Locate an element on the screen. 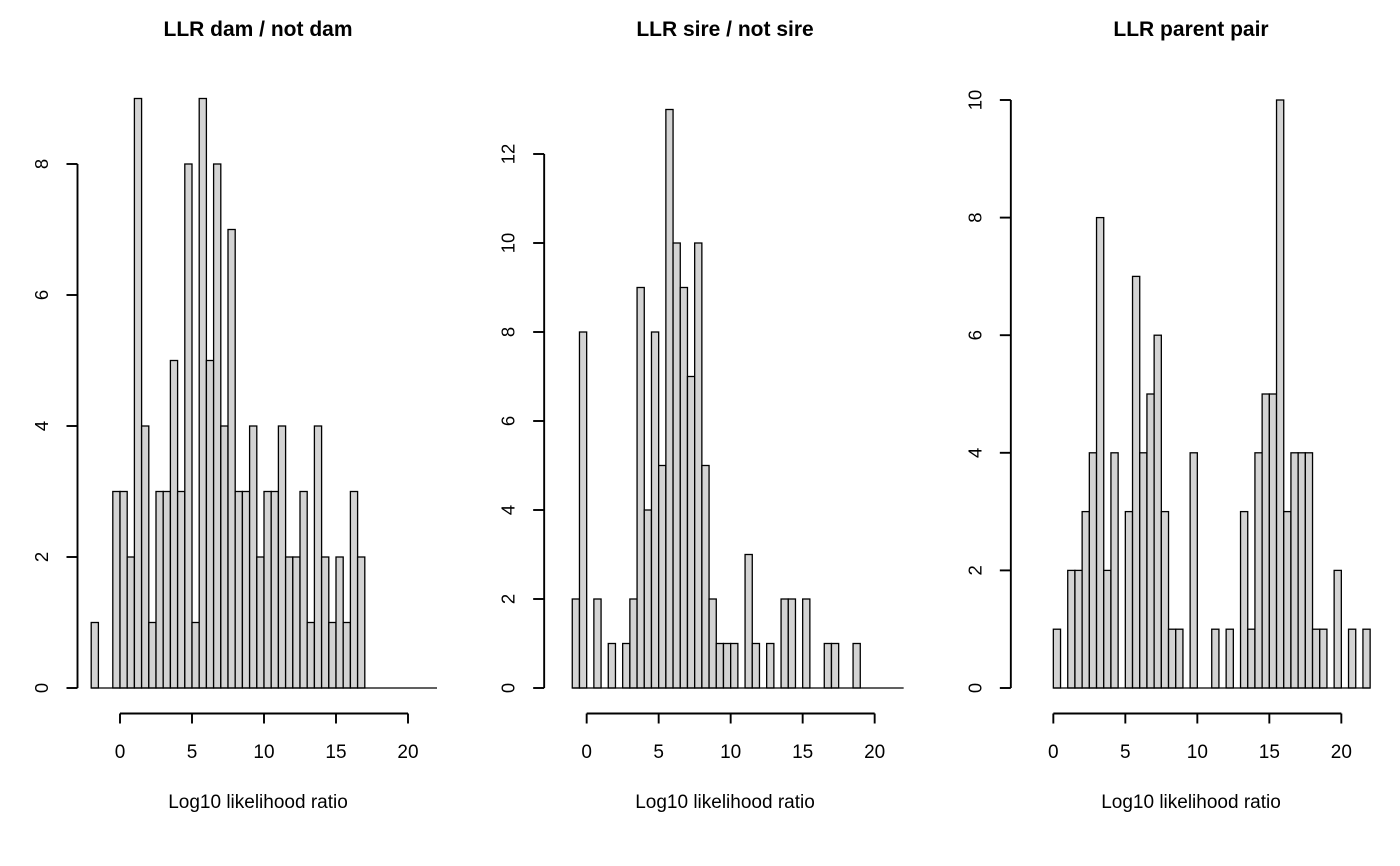  y-axis: 0 2 4 6 8 10 12 is located at coordinates (522, 418).